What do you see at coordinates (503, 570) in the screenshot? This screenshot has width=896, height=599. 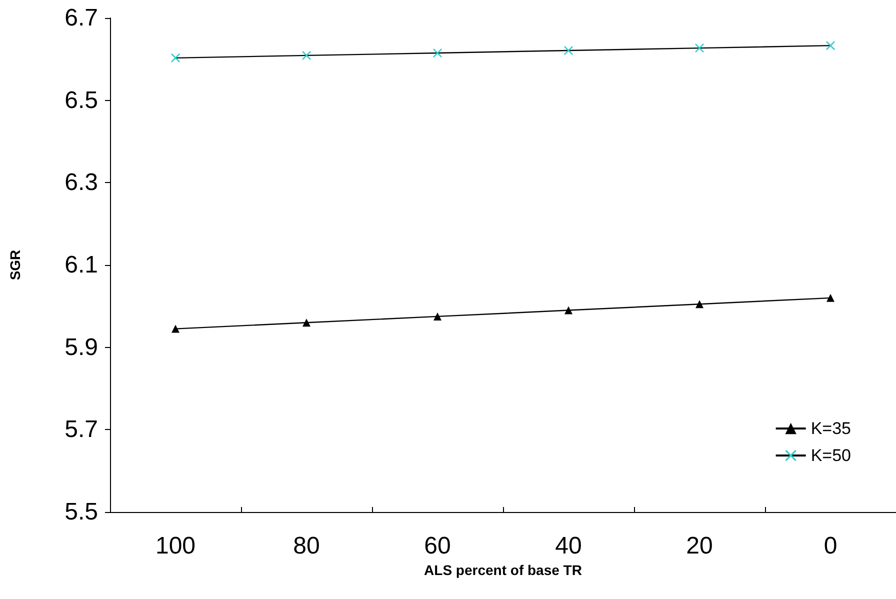 I see `x-axis-title: ALS percent of base TR` at bounding box center [503, 570].